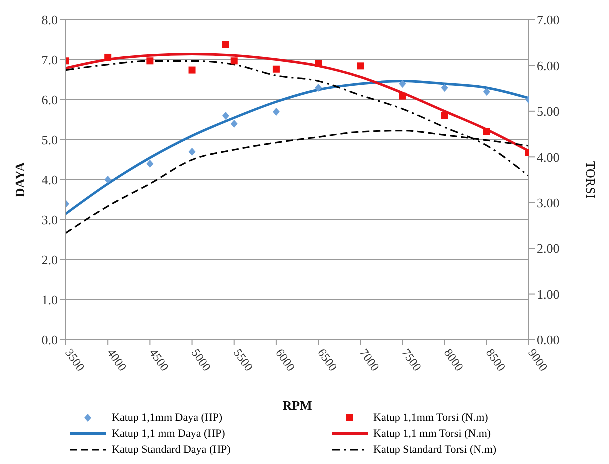 This screenshot has width=609, height=464. What do you see at coordinates (50, 20) in the screenshot?
I see `y-tick-label: 8.0` at bounding box center [50, 20].